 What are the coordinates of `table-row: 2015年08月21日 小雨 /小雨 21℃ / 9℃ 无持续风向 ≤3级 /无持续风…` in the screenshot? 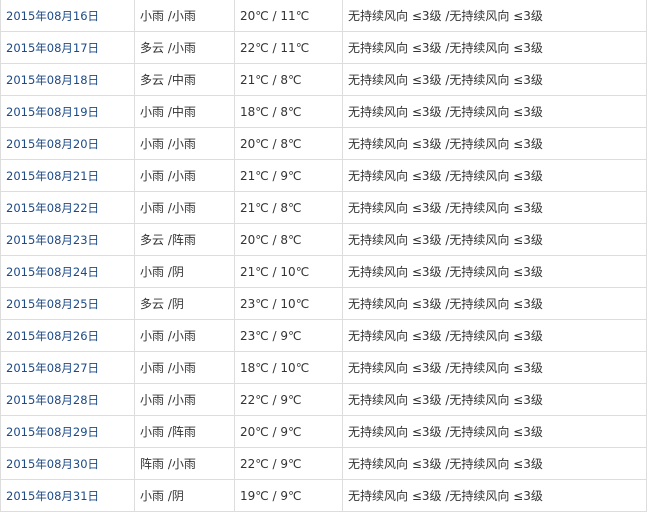 It's located at (323, 175).